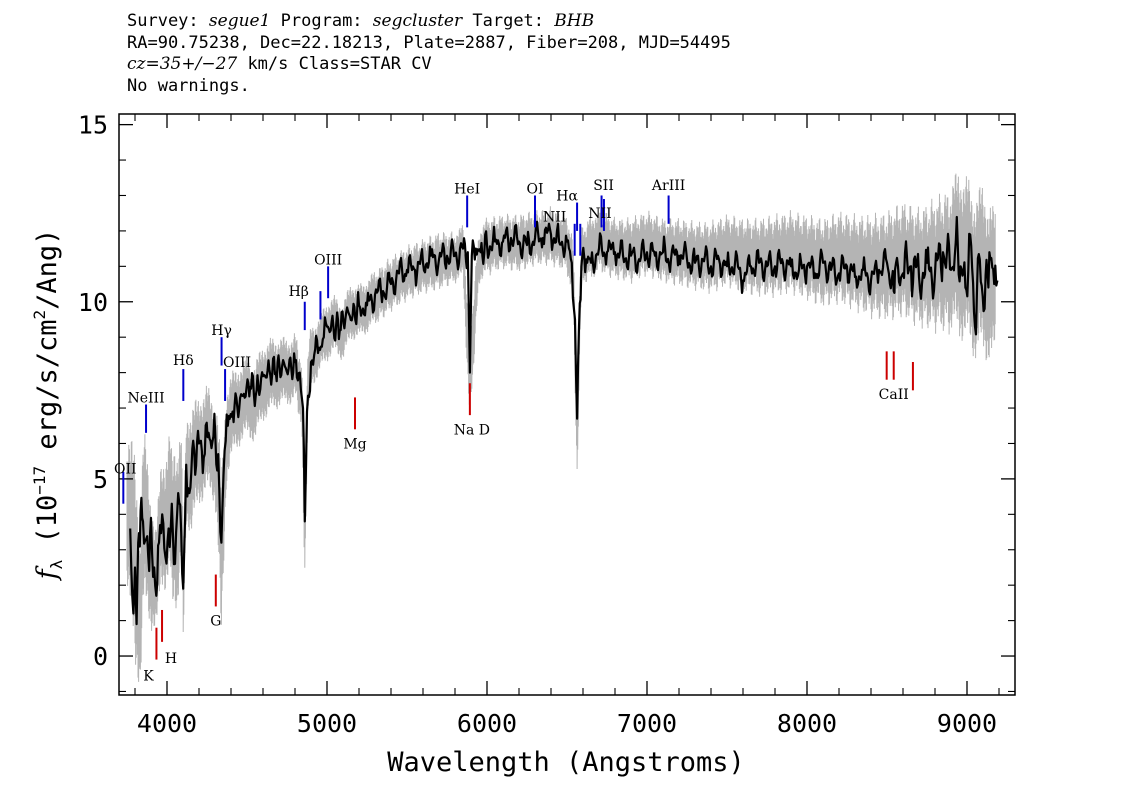  I want to click on x-tick-label: 7000, so click(647, 723).